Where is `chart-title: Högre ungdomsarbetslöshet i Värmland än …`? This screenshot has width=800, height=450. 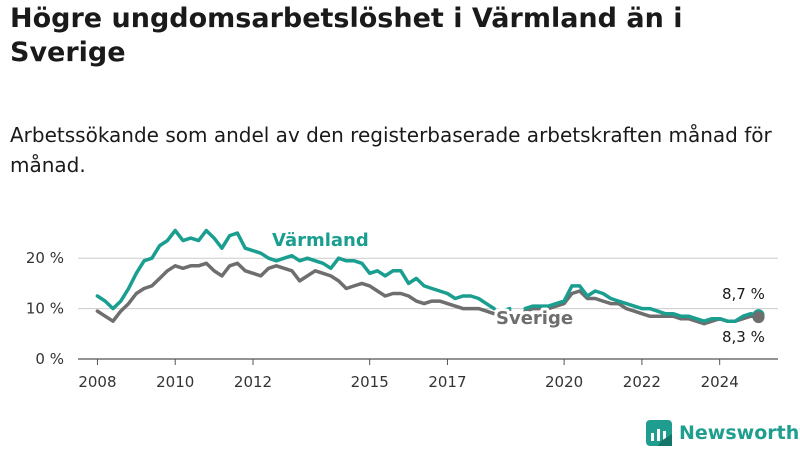
chart-title: Högre ungdomsarbetslöshet i Värmland än … is located at coordinates (346, 35).